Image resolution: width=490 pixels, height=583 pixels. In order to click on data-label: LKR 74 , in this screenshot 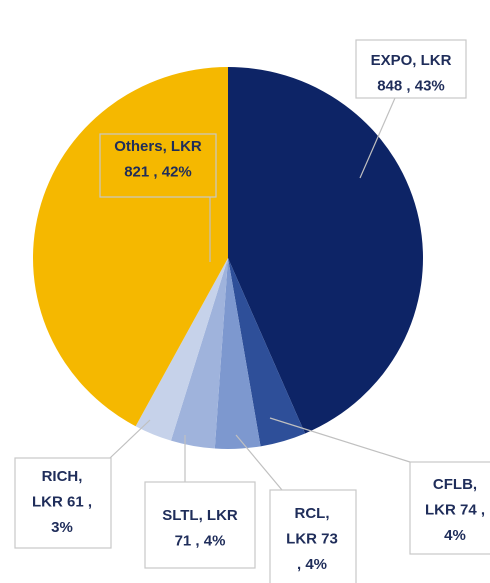, I will do `click(455, 509)`.